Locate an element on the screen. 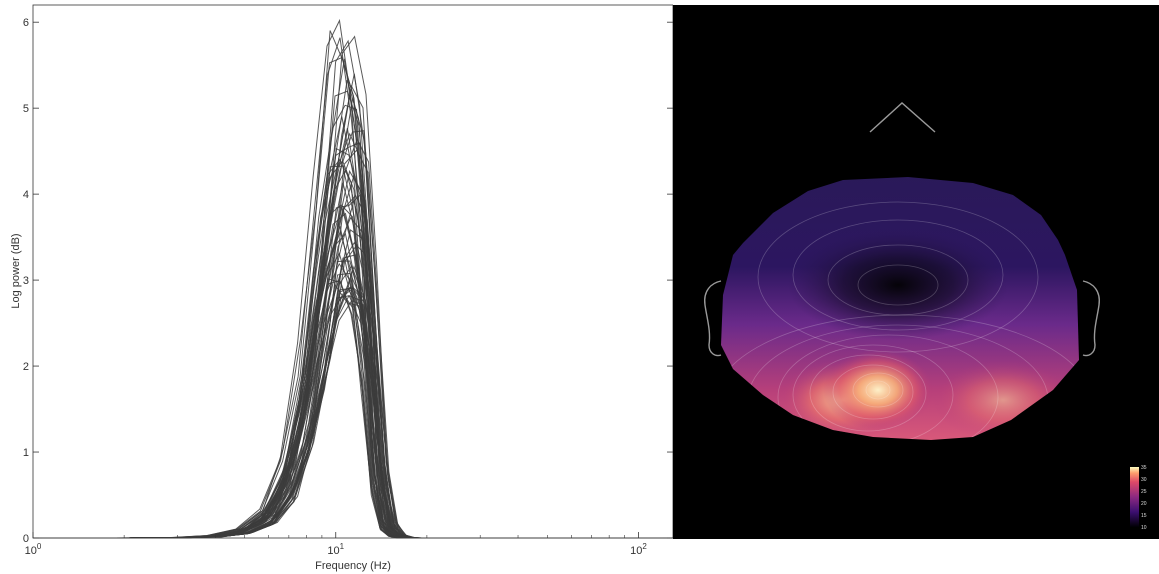  right-ear-marker is located at coordinates (1091, 318).